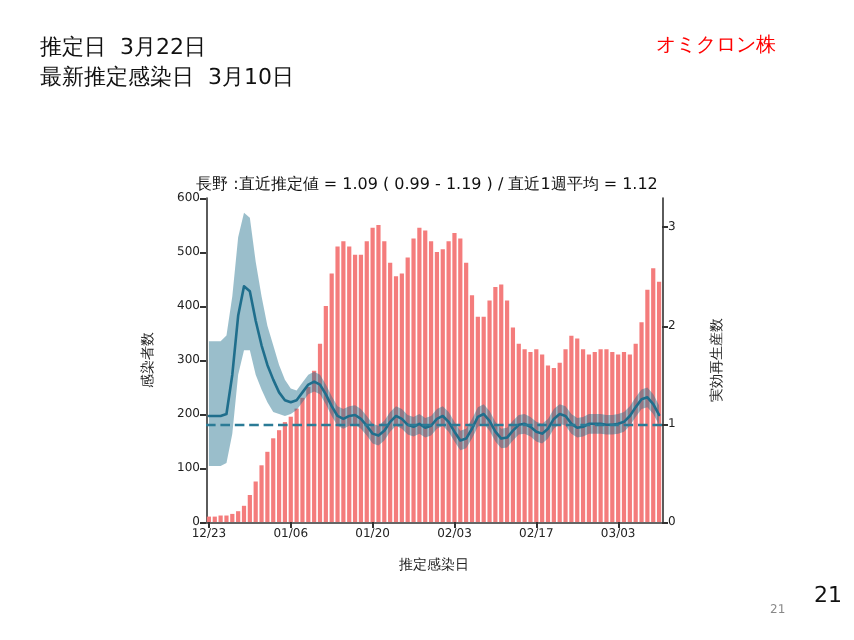  I want to click on text: 推定日 3月22日, so click(123, 47).